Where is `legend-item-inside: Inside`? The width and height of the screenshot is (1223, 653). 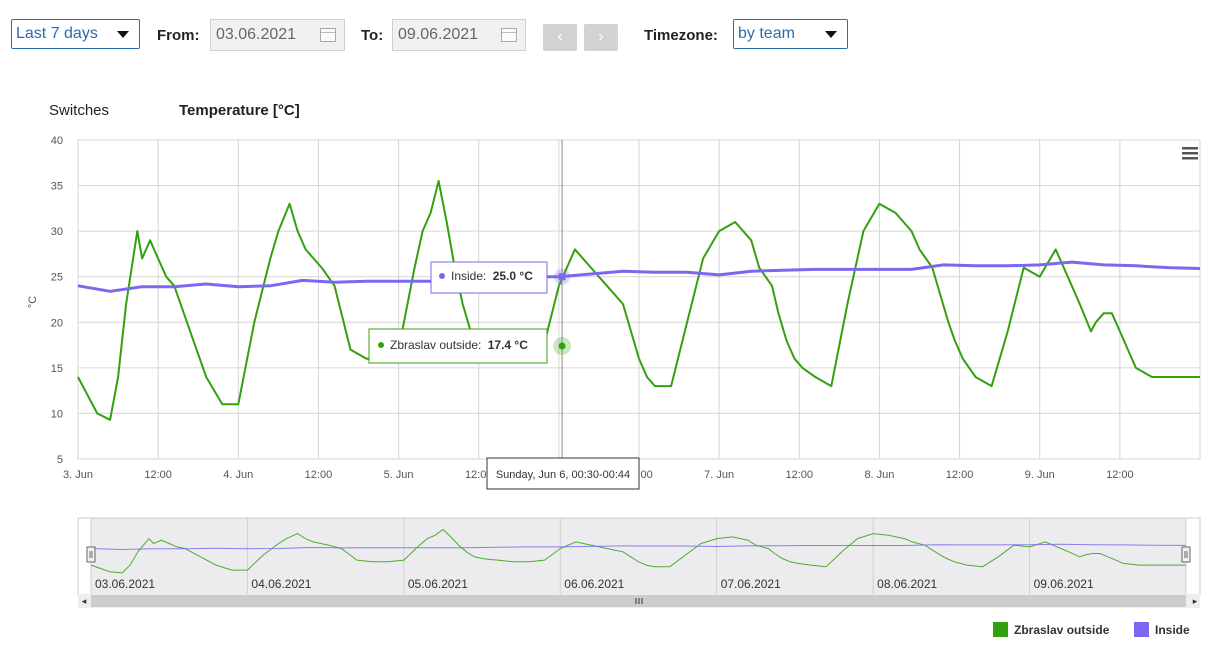
legend-item-inside: Inside is located at coordinates (1162, 629).